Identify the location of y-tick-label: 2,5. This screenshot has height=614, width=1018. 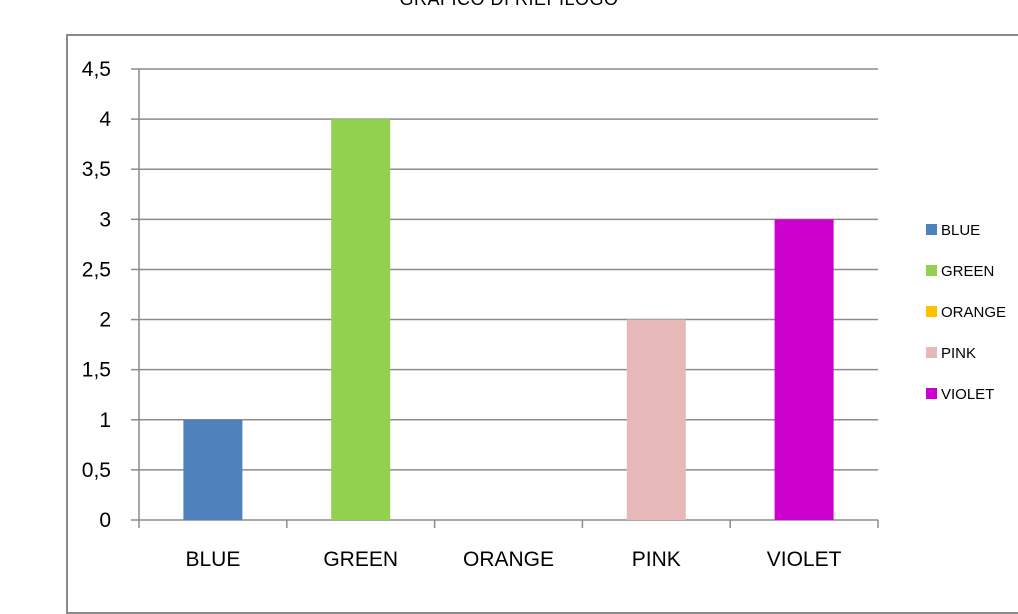
(96, 269).